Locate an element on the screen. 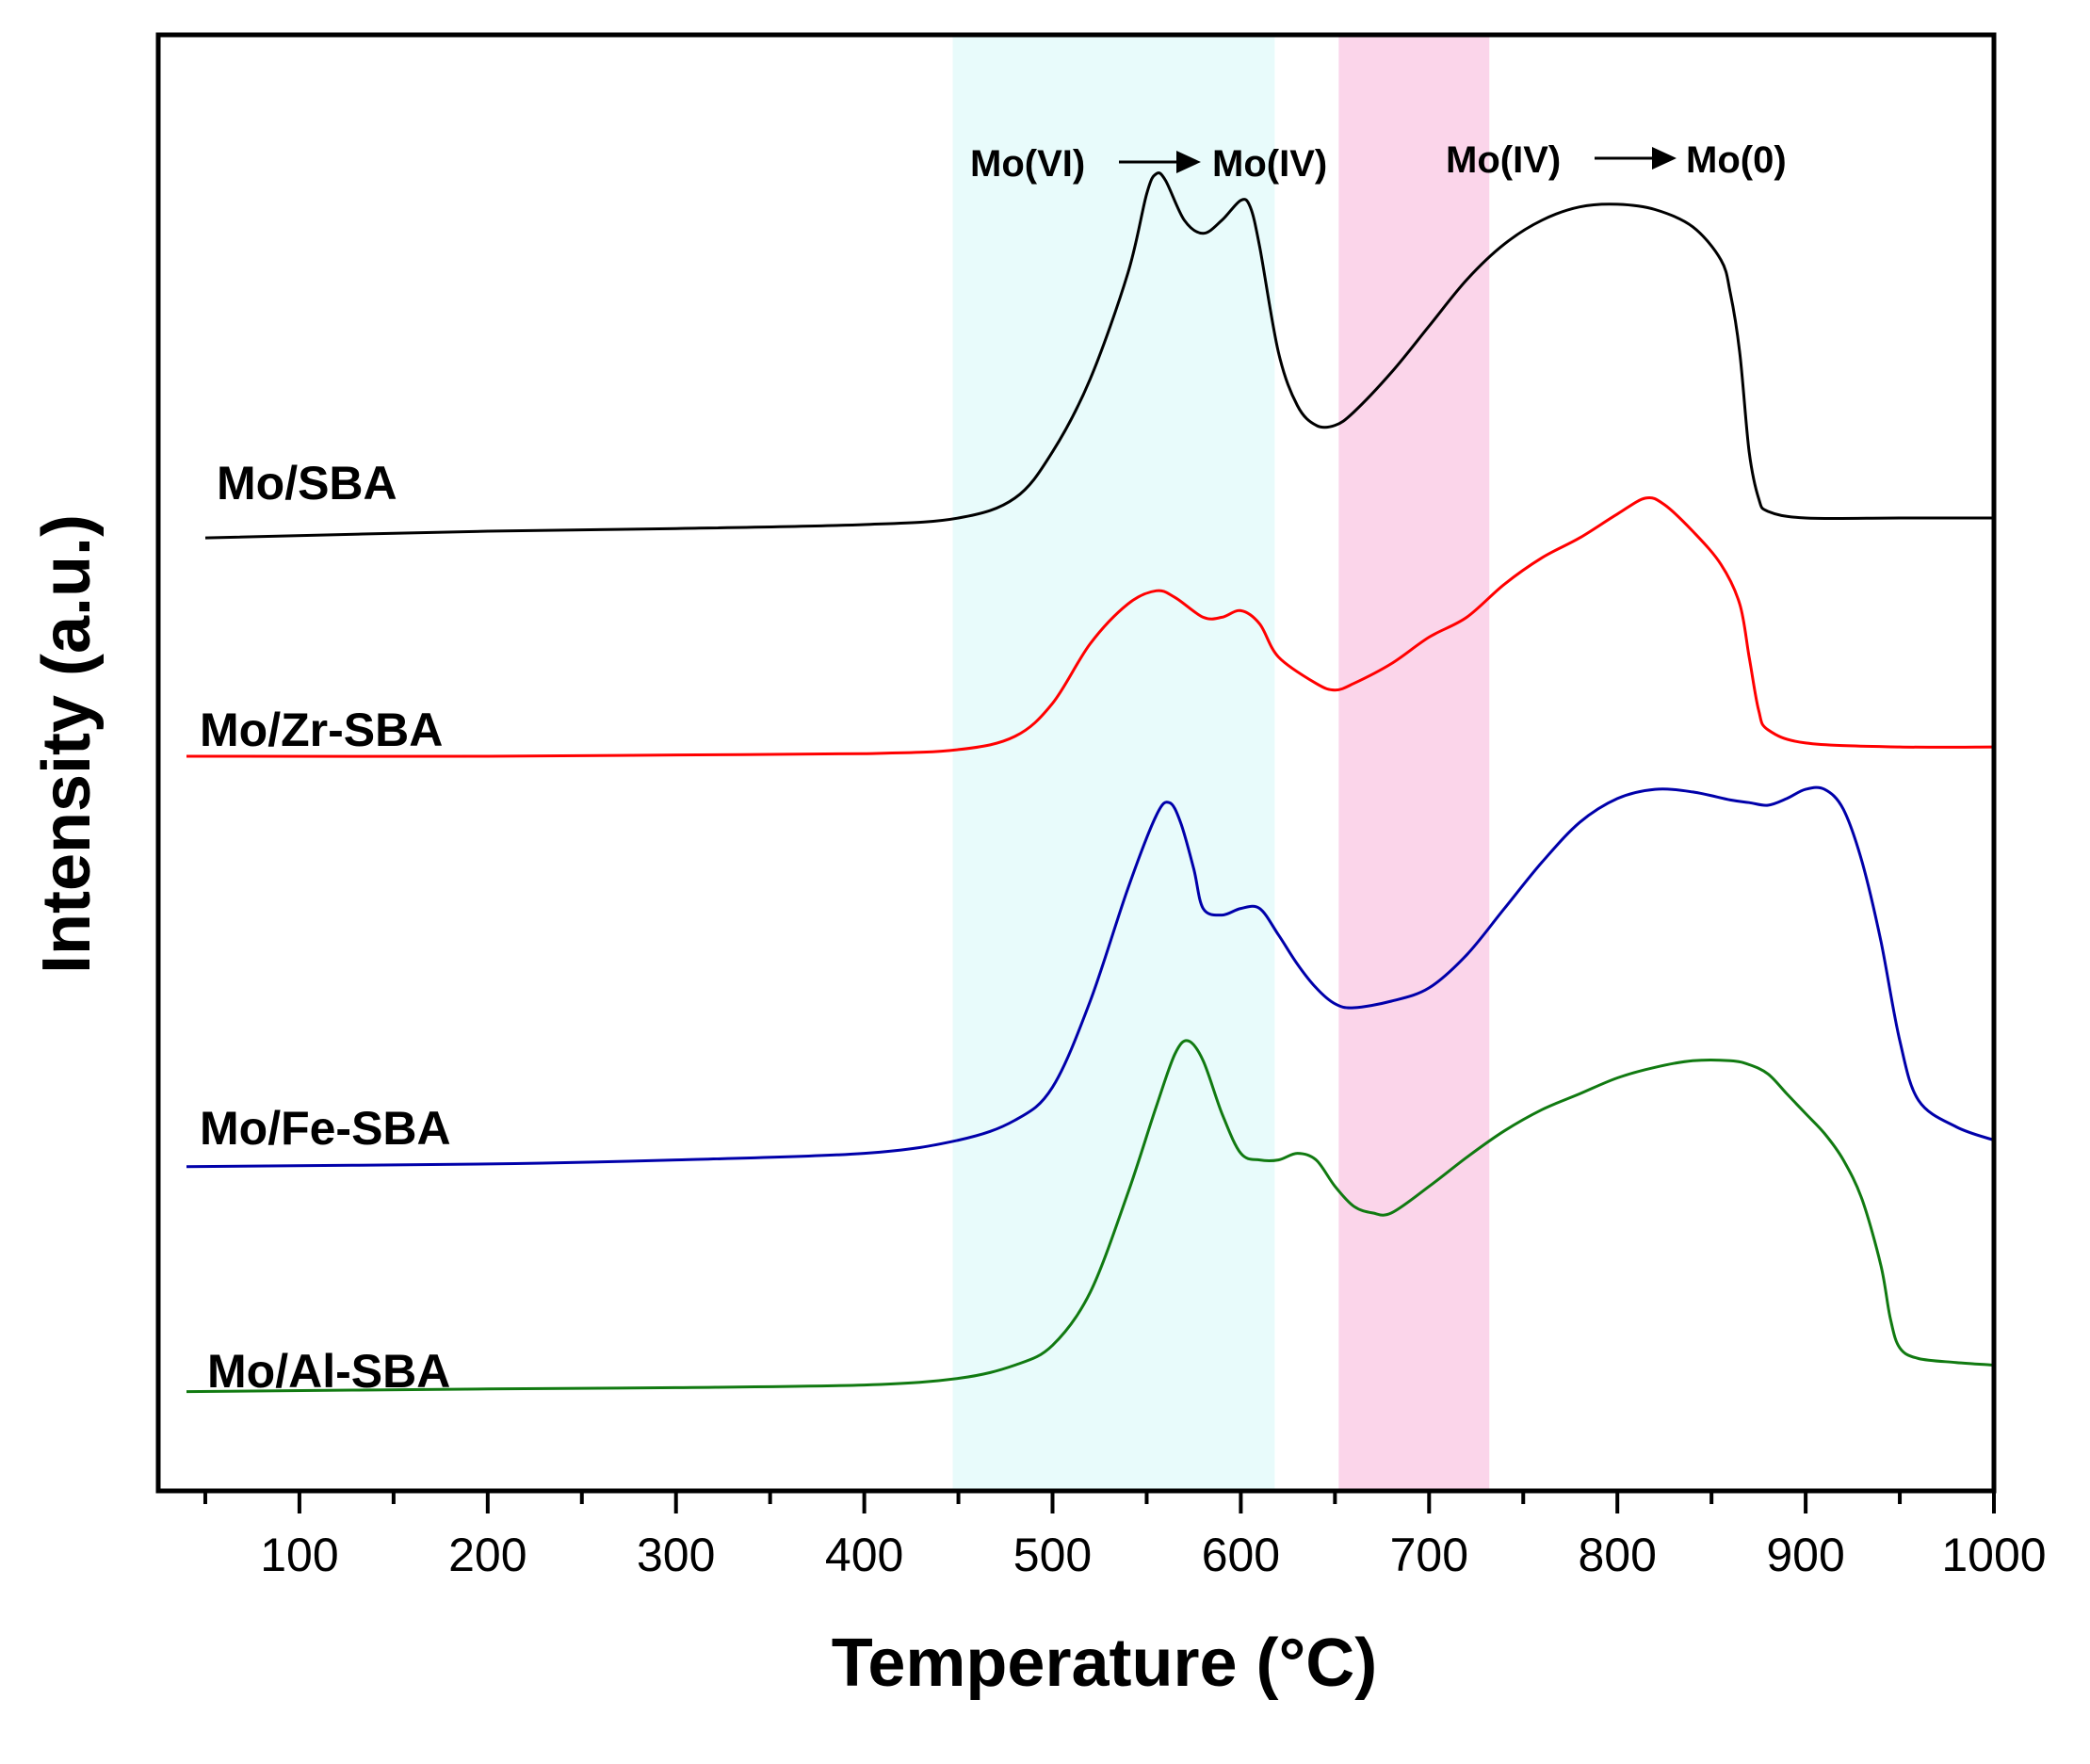 This screenshot has width=2090, height=1764. series-label-mo-al-sba: Mo/Al-SBA is located at coordinates (328, 1371).